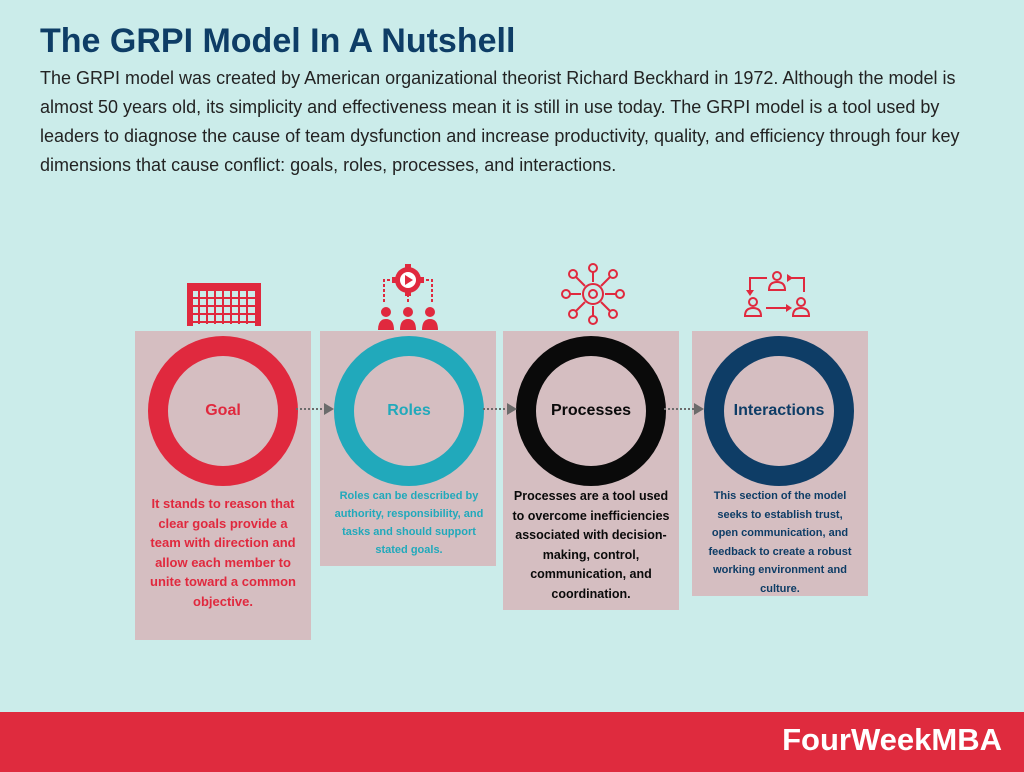  What do you see at coordinates (278, 41) in the screenshot?
I see `page-title: The GRPI Model In A Nutshell` at bounding box center [278, 41].